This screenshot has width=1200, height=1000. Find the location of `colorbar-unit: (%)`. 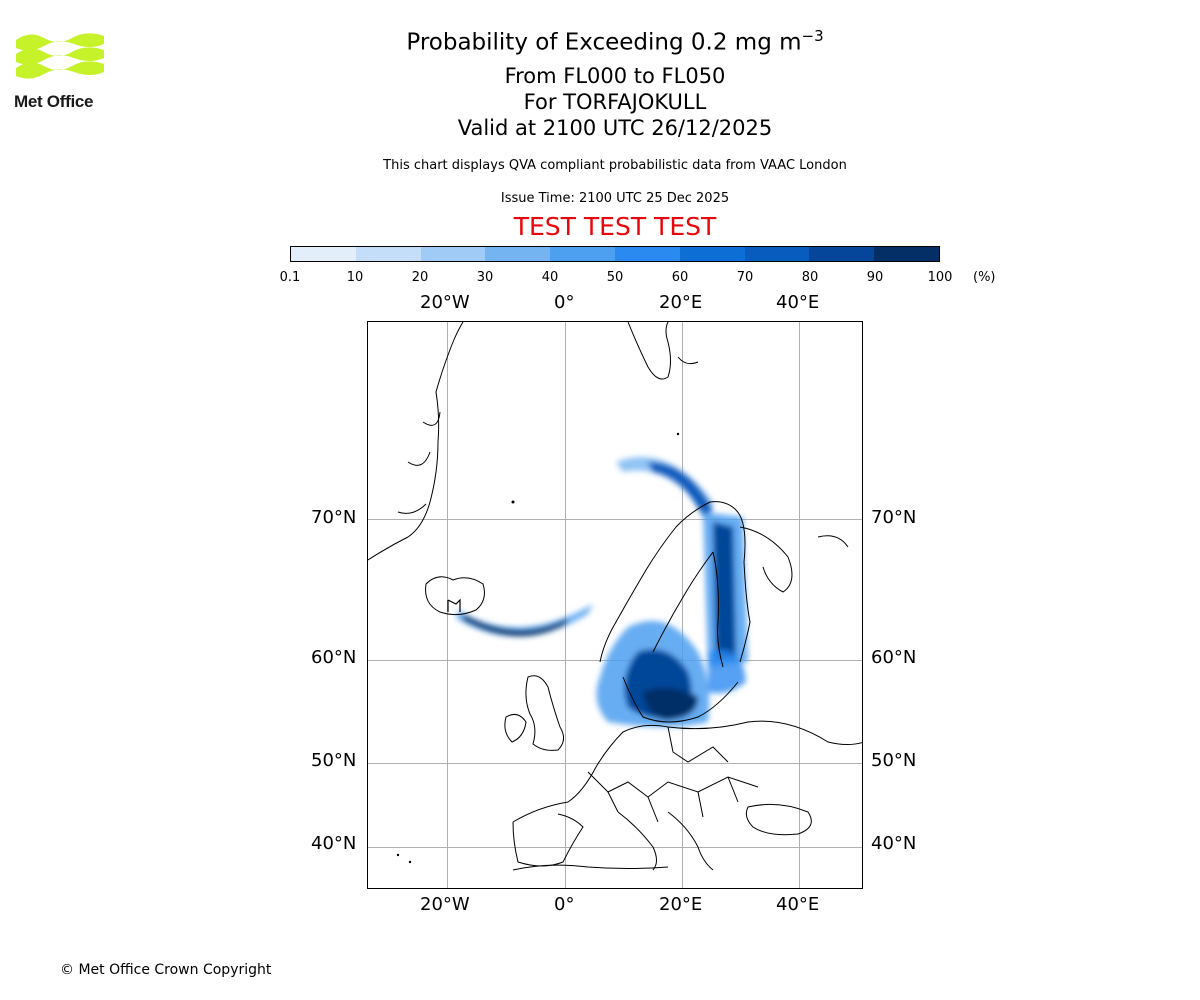

colorbar-unit: (%) is located at coordinates (984, 277).